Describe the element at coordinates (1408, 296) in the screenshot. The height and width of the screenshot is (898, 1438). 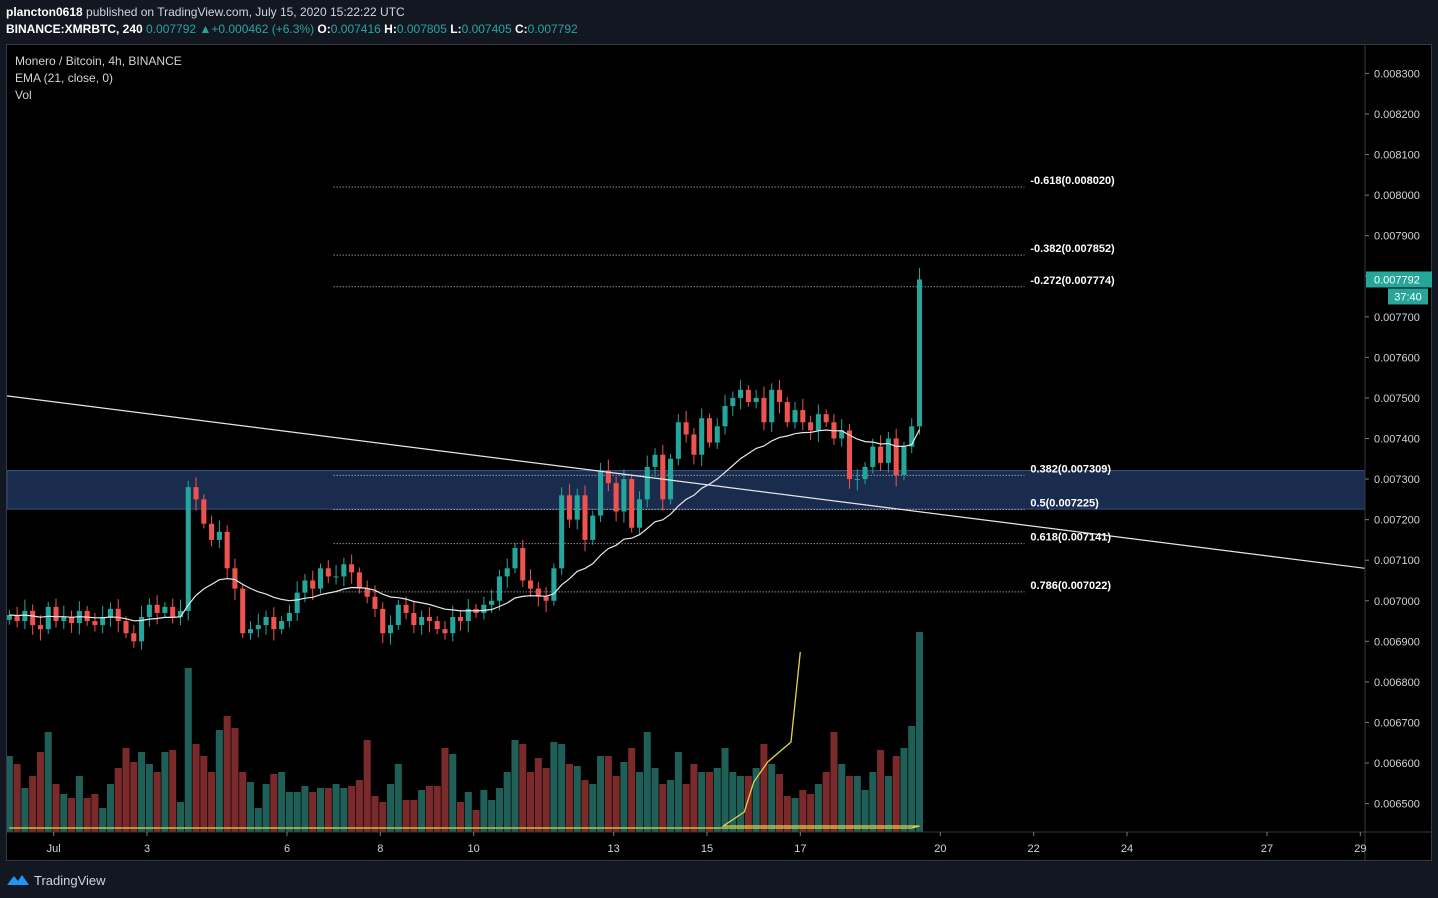
I see `countdown-badge` at that location.